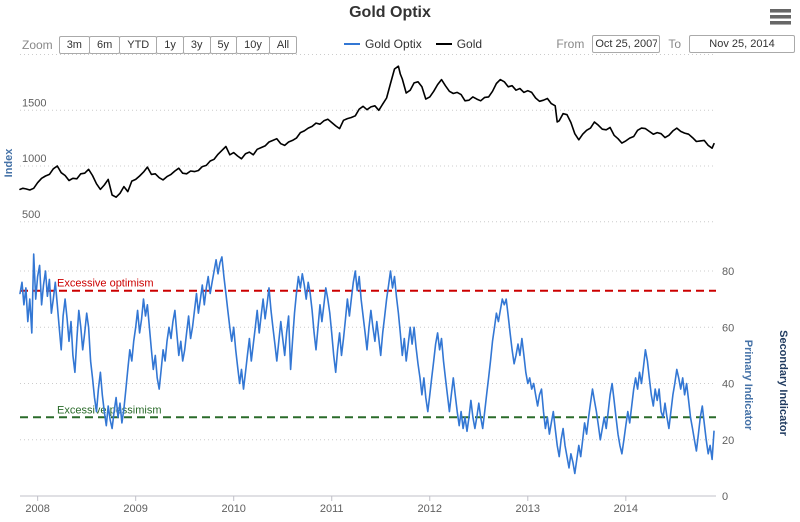 This screenshot has width=800, height=522. What do you see at coordinates (528, 509) in the screenshot?
I see `x-axis-tick-label: 2013` at bounding box center [528, 509].